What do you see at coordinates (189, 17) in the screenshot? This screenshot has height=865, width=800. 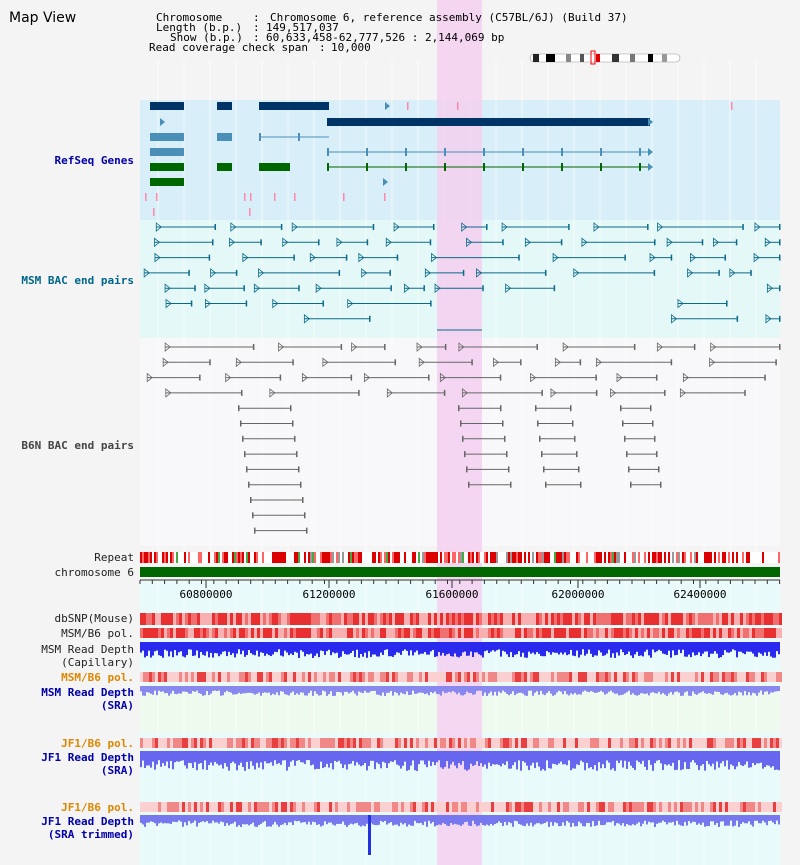 I see `chromosome-key: Chromosome` at bounding box center [189, 17].